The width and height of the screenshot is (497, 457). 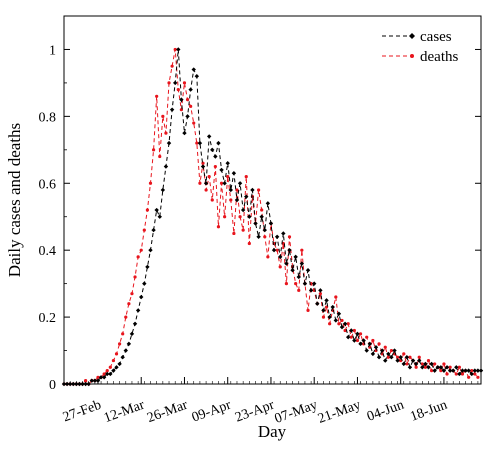 I want to click on x-tick-label: 21-May, so click(x=339, y=412).